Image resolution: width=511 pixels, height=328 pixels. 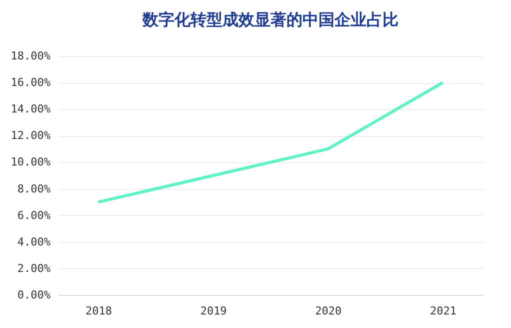 What do you see at coordinates (34, 295) in the screenshot?
I see `y-tick-label: 0.00%` at bounding box center [34, 295].